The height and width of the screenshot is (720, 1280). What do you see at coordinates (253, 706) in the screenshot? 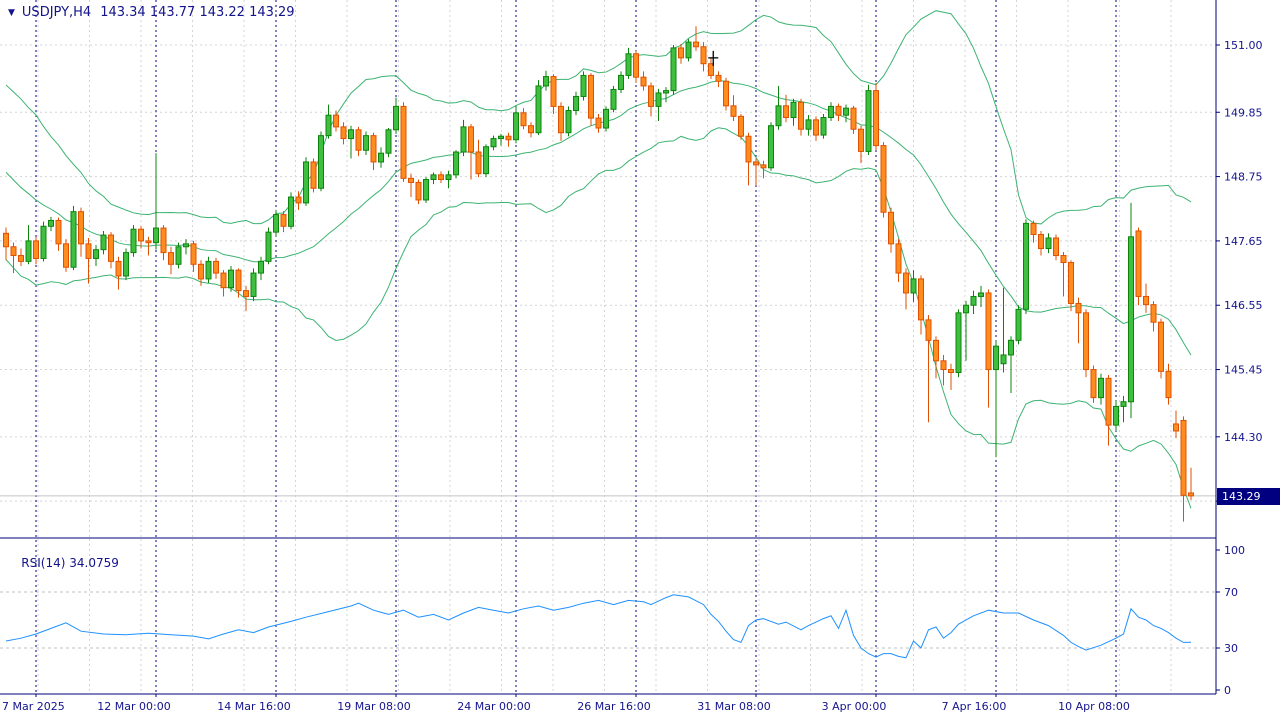
I see `date-label: 14 Mar 16:00` at bounding box center [253, 706].